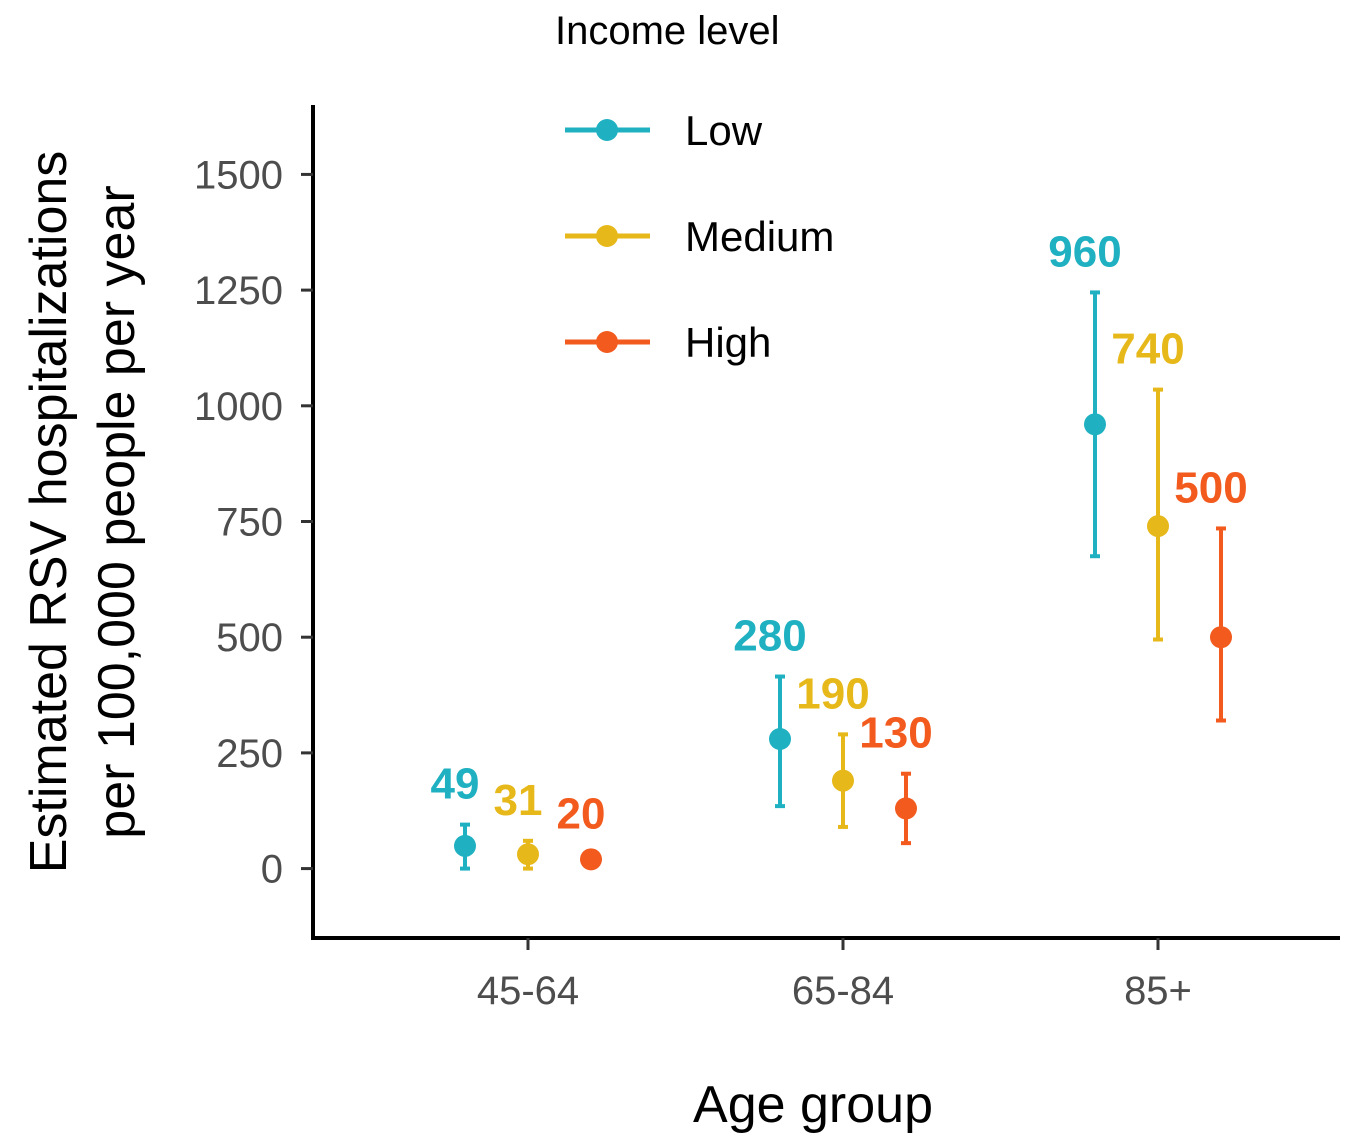 The height and width of the screenshot is (1138, 1349). What do you see at coordinates (238, 175) in the screenshot?
I see `y-tick-label: 1500` at bounding box center [238, 175].